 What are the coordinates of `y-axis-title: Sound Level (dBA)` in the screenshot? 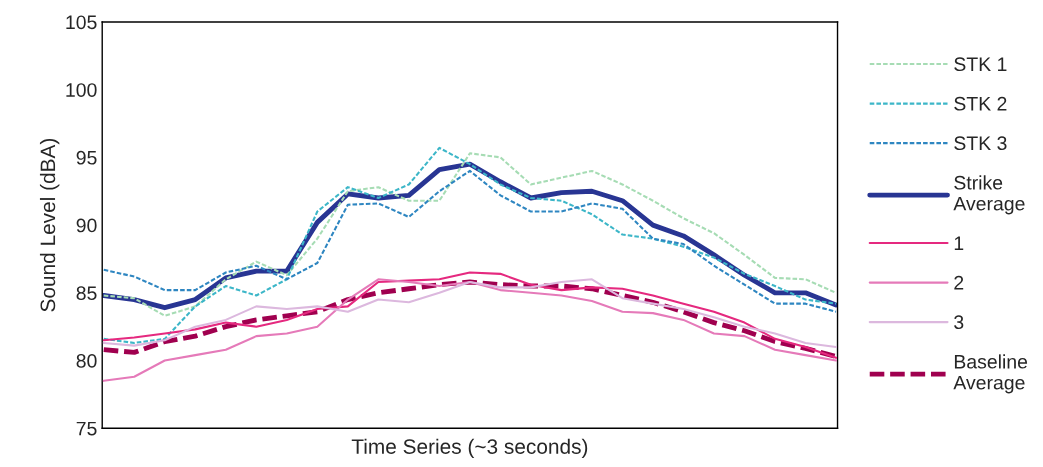 It's located at (49, 225).